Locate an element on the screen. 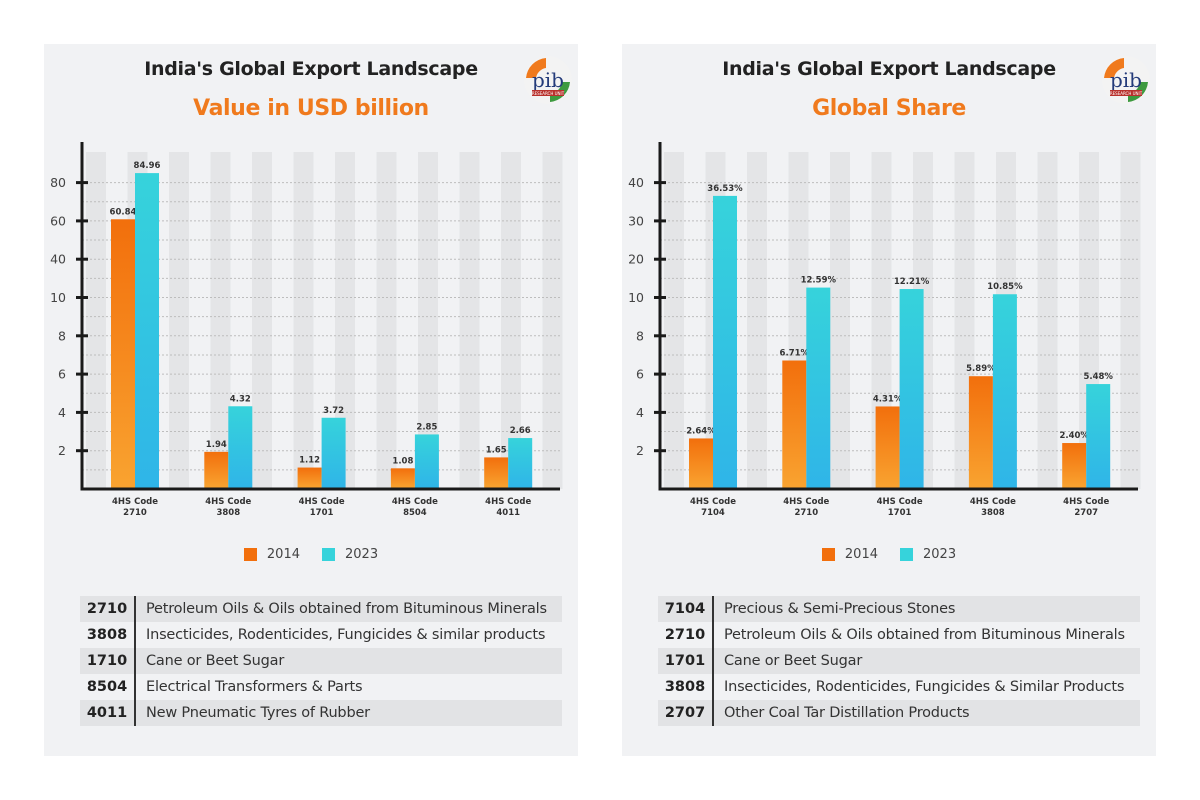 This screenshot has width=1200, height=800. bar-label-2014: 5.89% is located at coordinates (981, 369).